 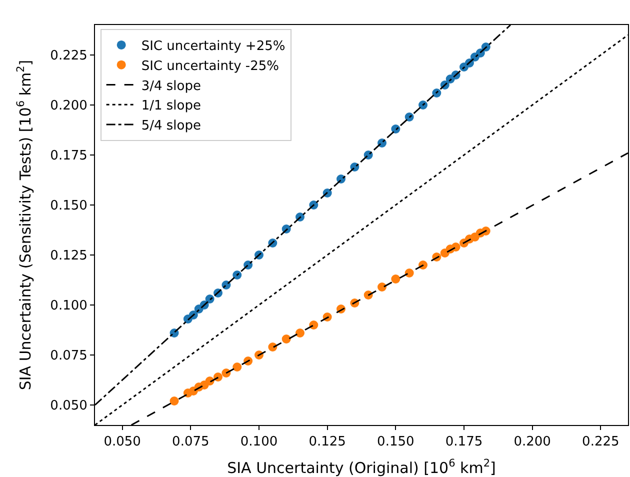 I want to click on y-tick-label: 0.100, so click(x=69, y=306).